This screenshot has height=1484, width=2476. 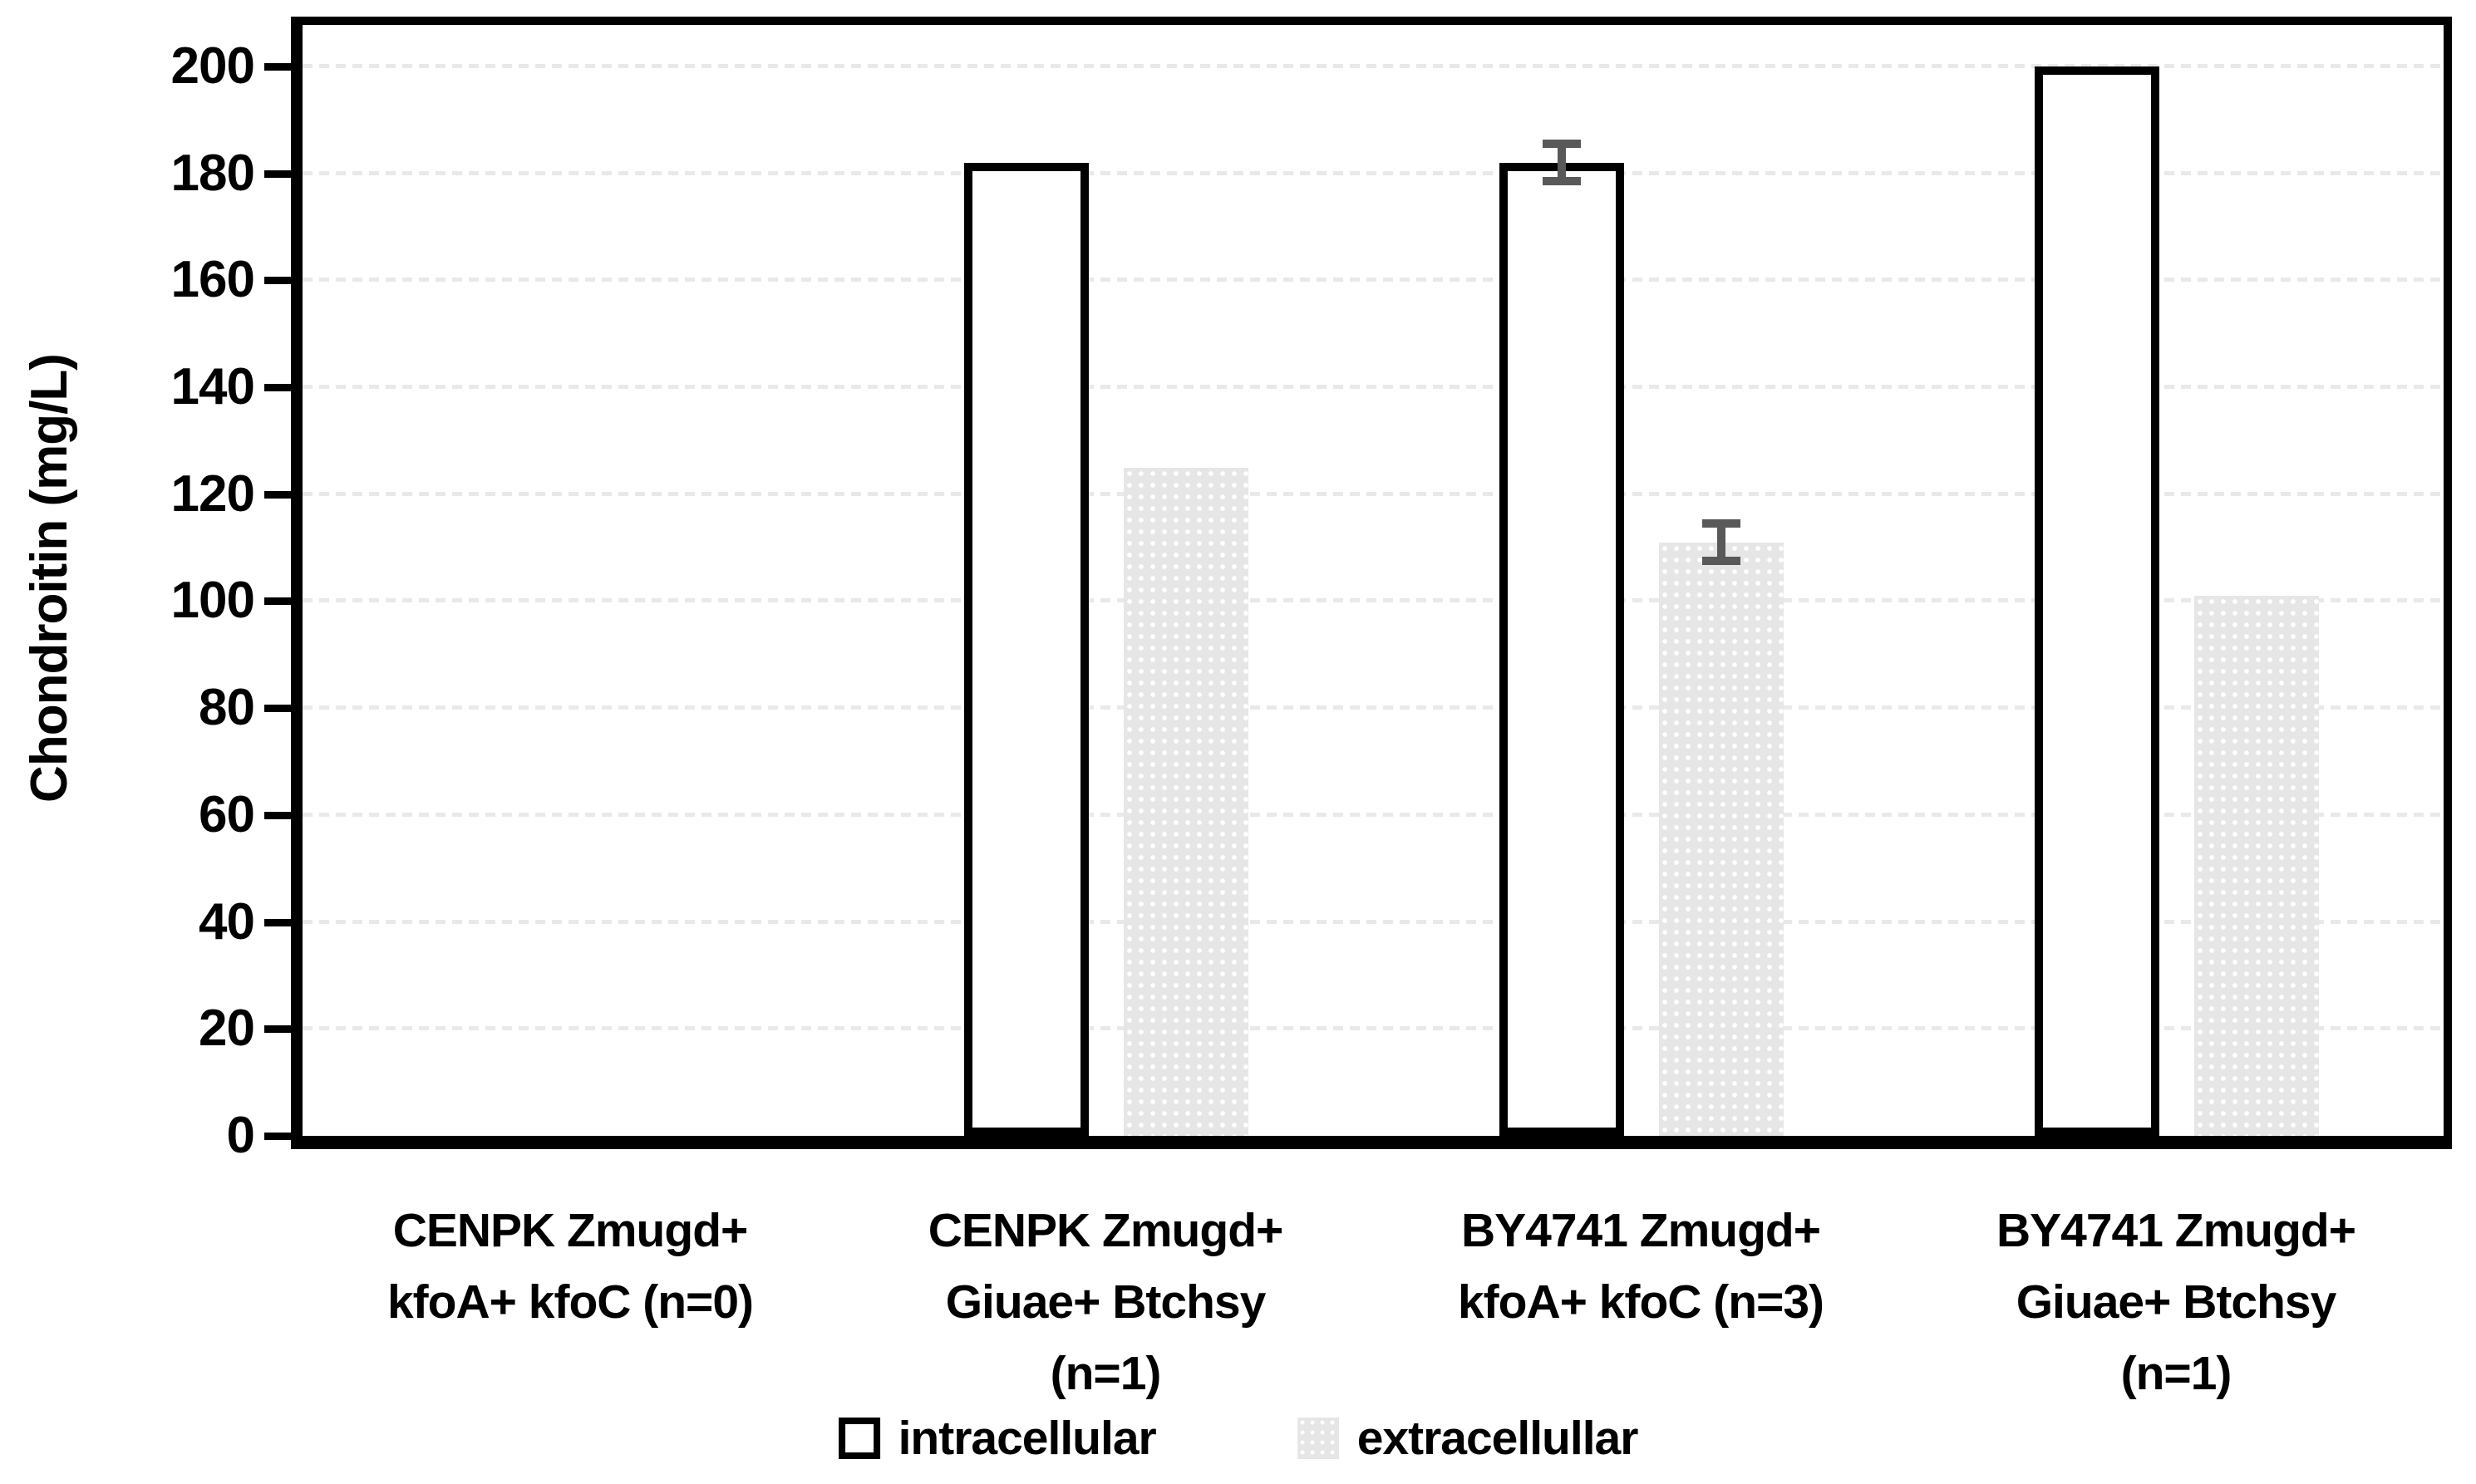 I want to click on error-cap-top-extracellullar-group3, so click(x=1721, y=523).